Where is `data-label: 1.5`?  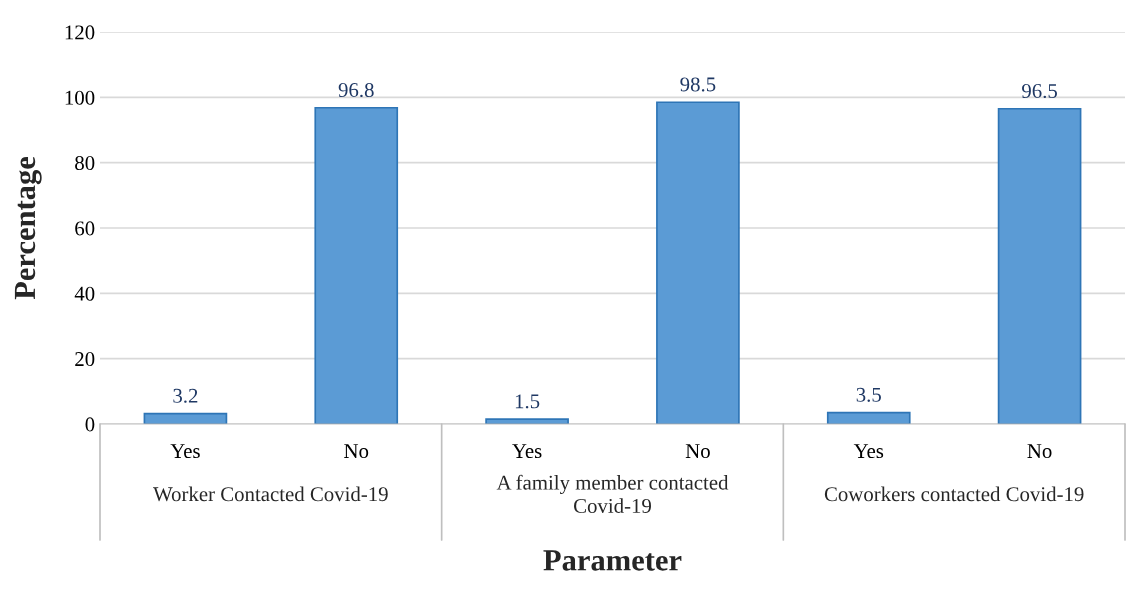 data-label: 1.5 is located at coordinates (527, 401).